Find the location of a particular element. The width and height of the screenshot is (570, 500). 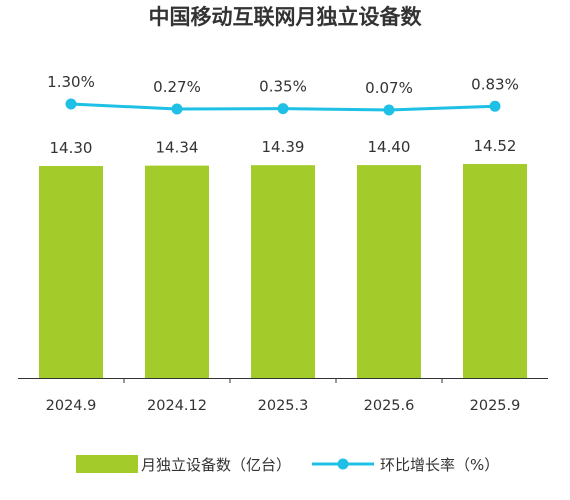

chart-title: 中国移动互联网月独立设备数 is located at coordinates (286, 17).